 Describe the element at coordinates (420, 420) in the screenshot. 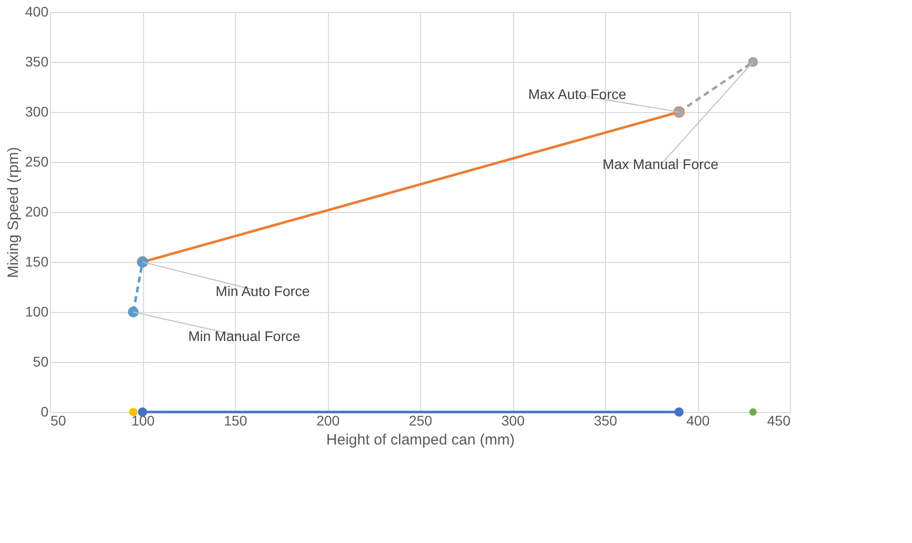

I see `x-tick-label: 250` at that location.